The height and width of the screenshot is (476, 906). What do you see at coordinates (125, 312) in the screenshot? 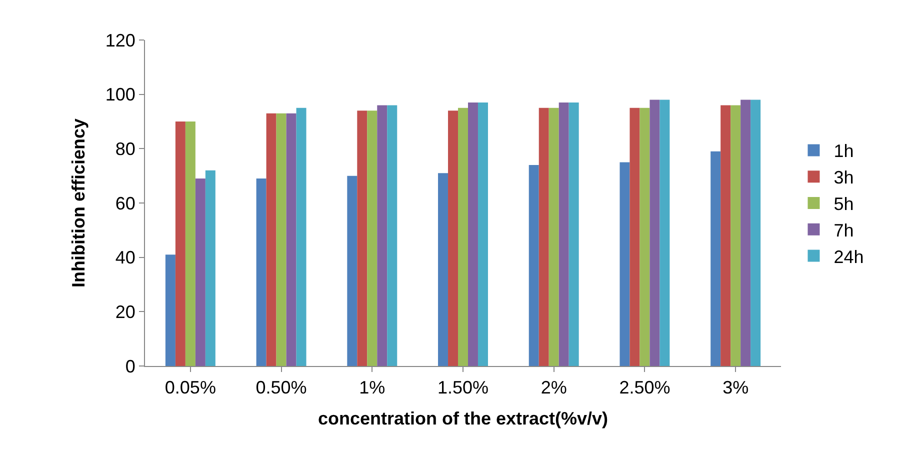
I see `y-tick-label: 20` at bounding box center [125, 312].